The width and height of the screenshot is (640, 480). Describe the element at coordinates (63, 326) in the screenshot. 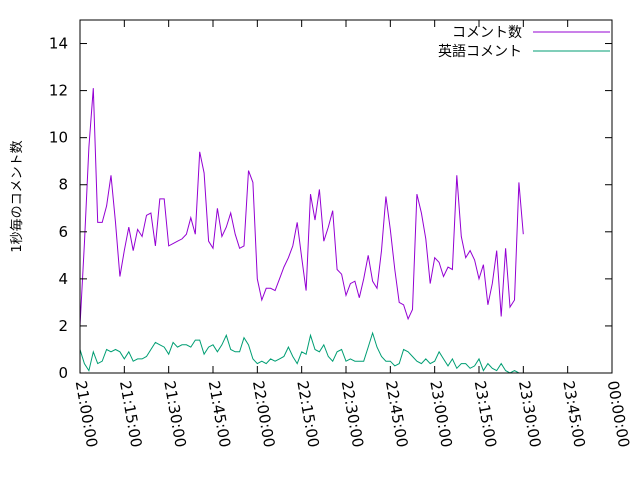

I see `y-tick-label: 2` at that location.